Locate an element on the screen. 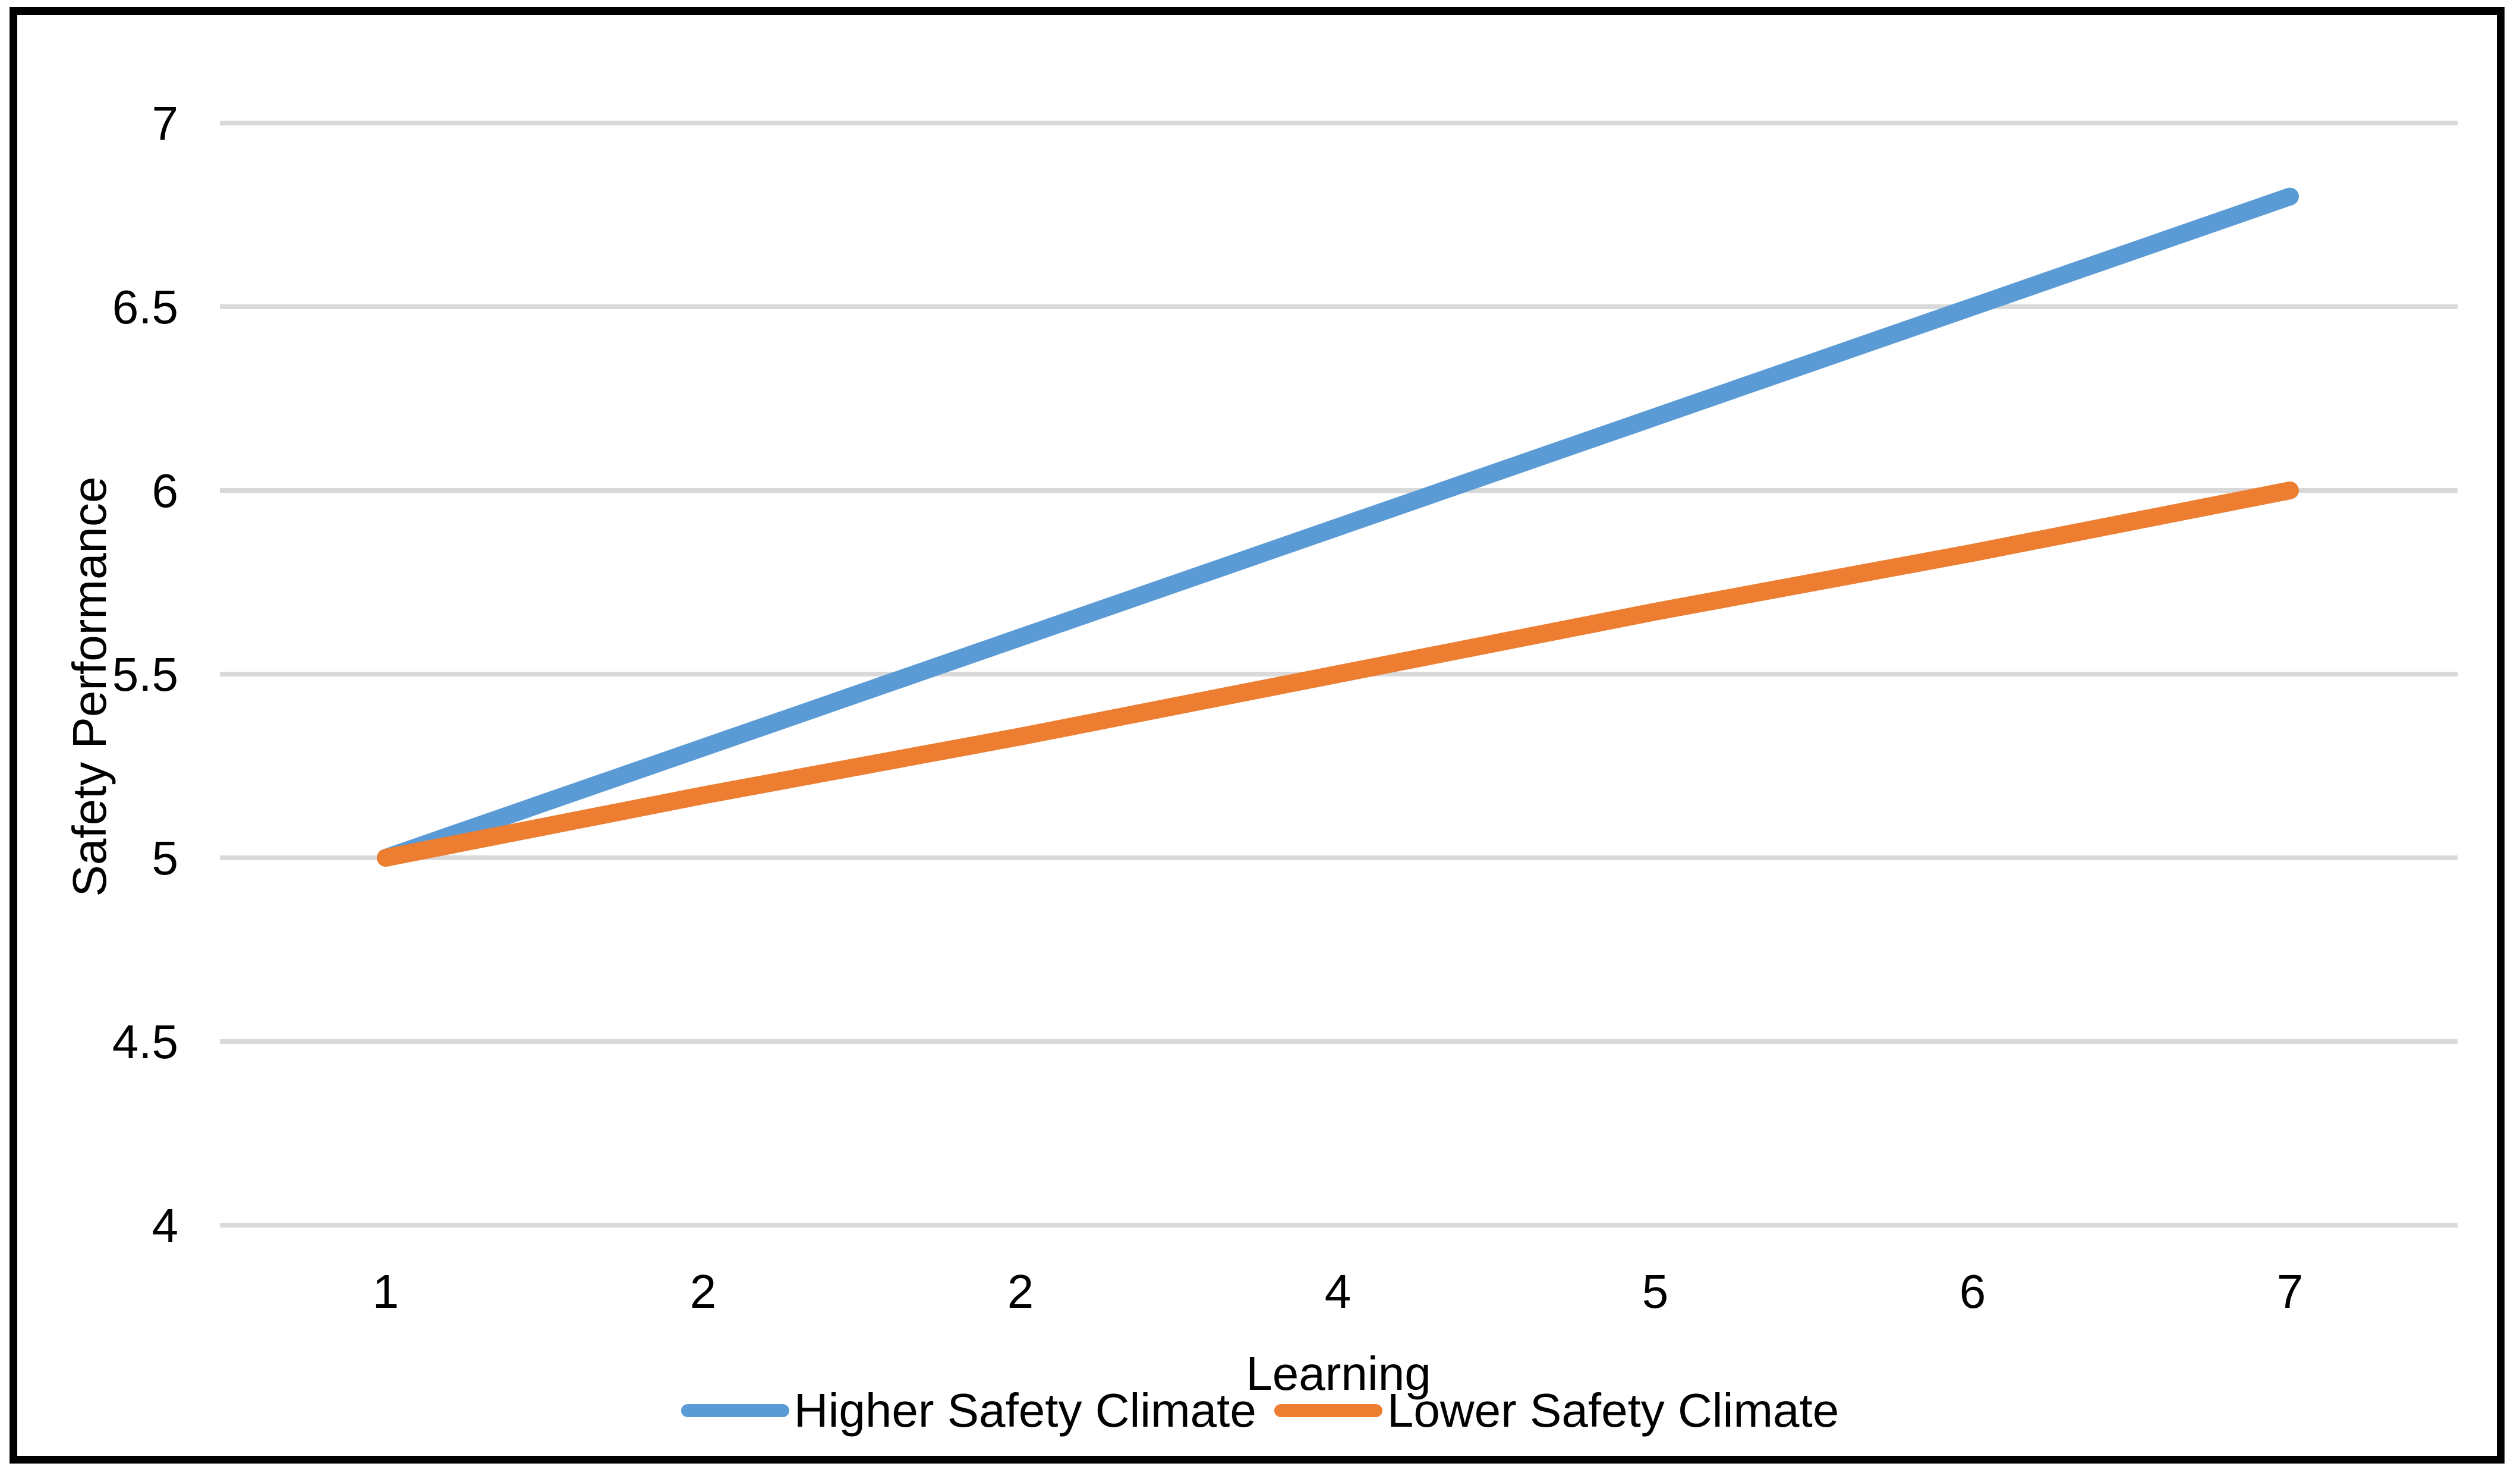 This screenshot has width=2520, height=1479. x-tick-label: 4 is located at coordinates (1338, 1291).